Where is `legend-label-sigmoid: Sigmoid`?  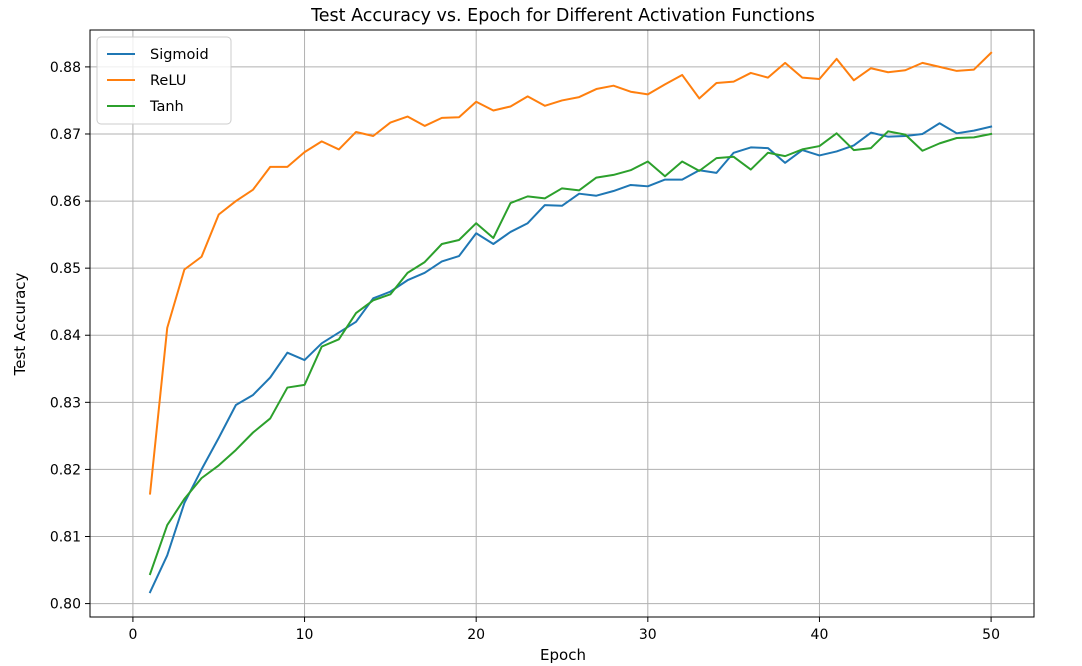 legend-label-sigmoid: Sigmoid is located at coordinates (179, 55).